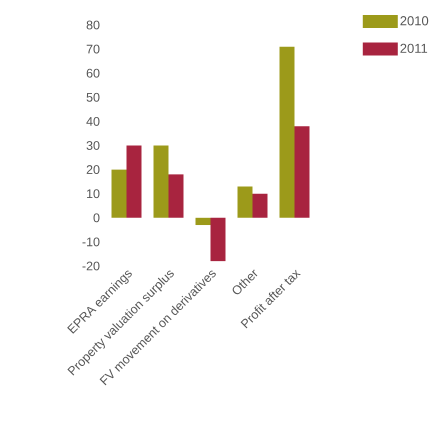 The image size is (447, 446). Describe the element at coordinates (93, 193) in the screenshot. I see `y-tick-label: 10` at that location.